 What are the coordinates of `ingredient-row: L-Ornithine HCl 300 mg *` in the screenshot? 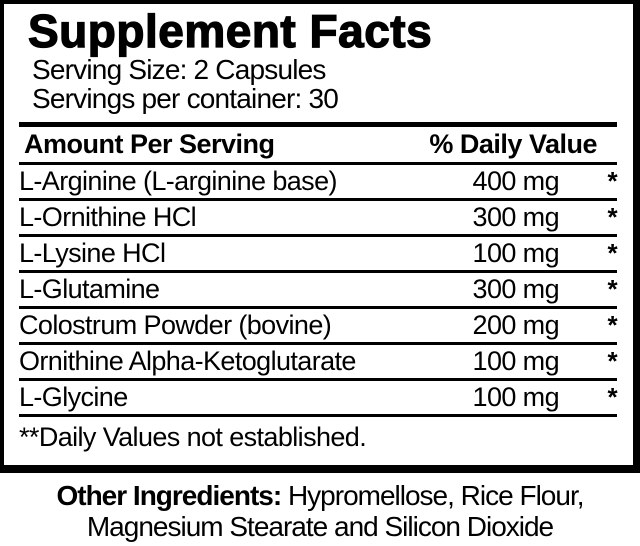 It's located at (318, 219).